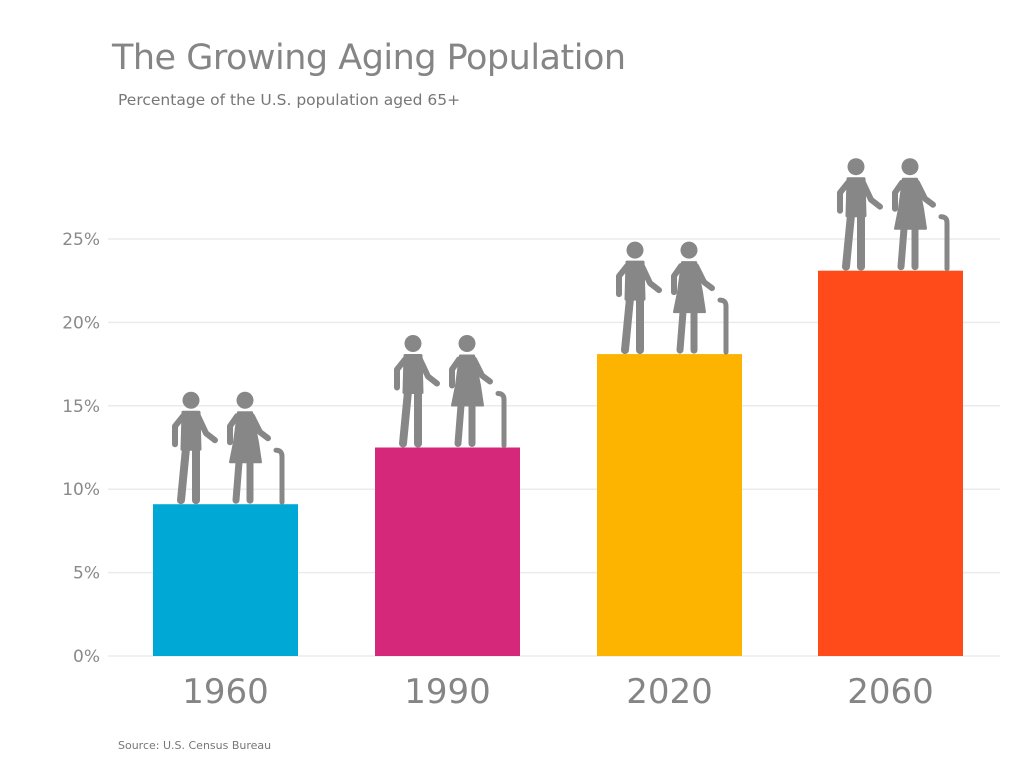 This screenshot has width=1024, height=777. What do you see at coordinates (890, 692) in the screenshot?
I see `x-tick-label: 2060` at bounding box center [890, 692].